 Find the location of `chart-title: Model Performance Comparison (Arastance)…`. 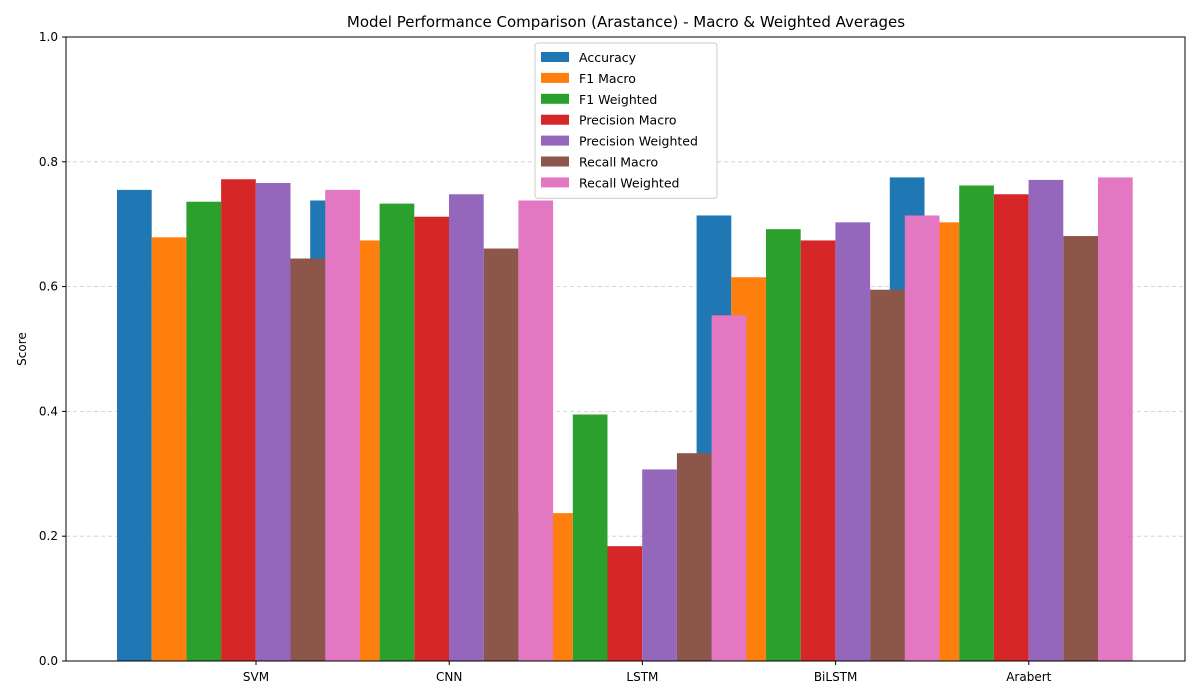

chart-title: Model Performance Comparison (Arastance)… is located at coordinates (626, 22).